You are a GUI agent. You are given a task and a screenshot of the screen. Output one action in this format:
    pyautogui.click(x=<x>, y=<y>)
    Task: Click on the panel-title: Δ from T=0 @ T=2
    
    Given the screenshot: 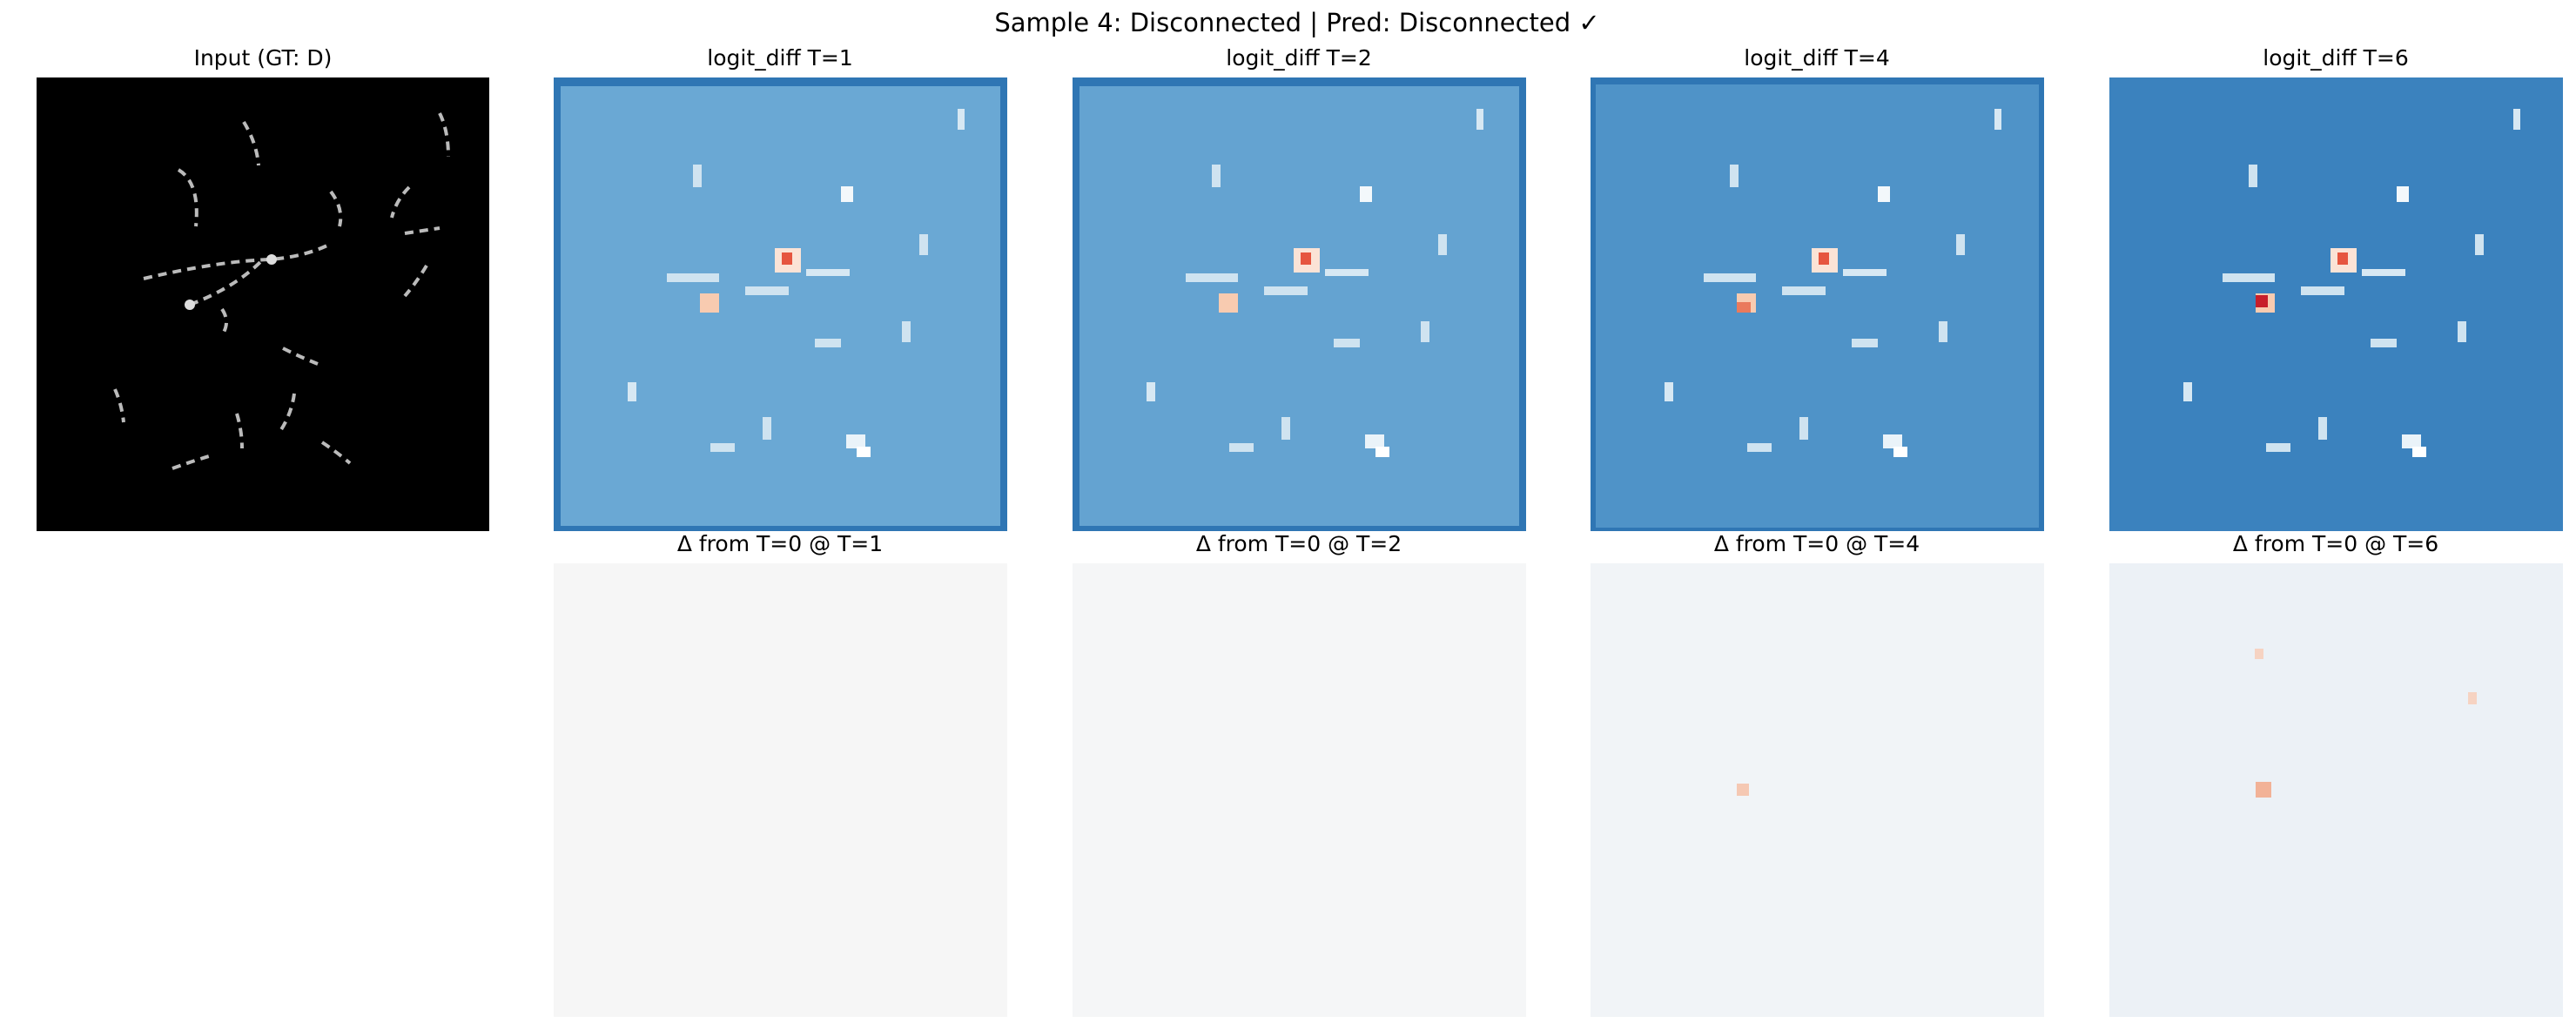 What is the action you would take?
    pyautogui.click(x=1299, y=543)
    